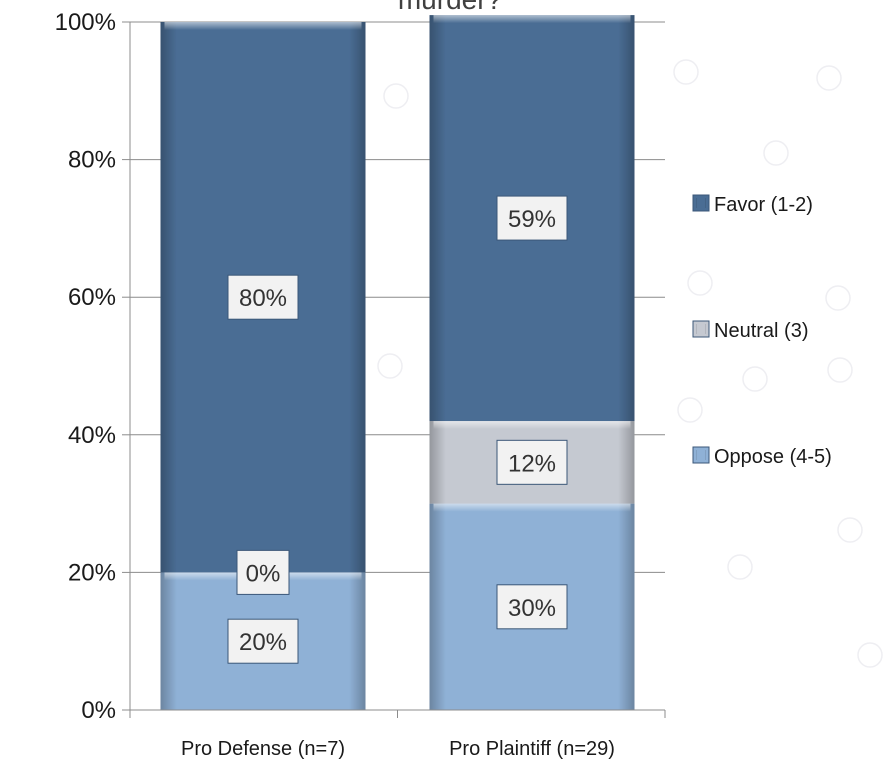  What do you see at coordinates (532, 749) in the screenshot?
I see `x-tick-label: Pro Plaintiff (n=29)` at bounding box center [532, 749].